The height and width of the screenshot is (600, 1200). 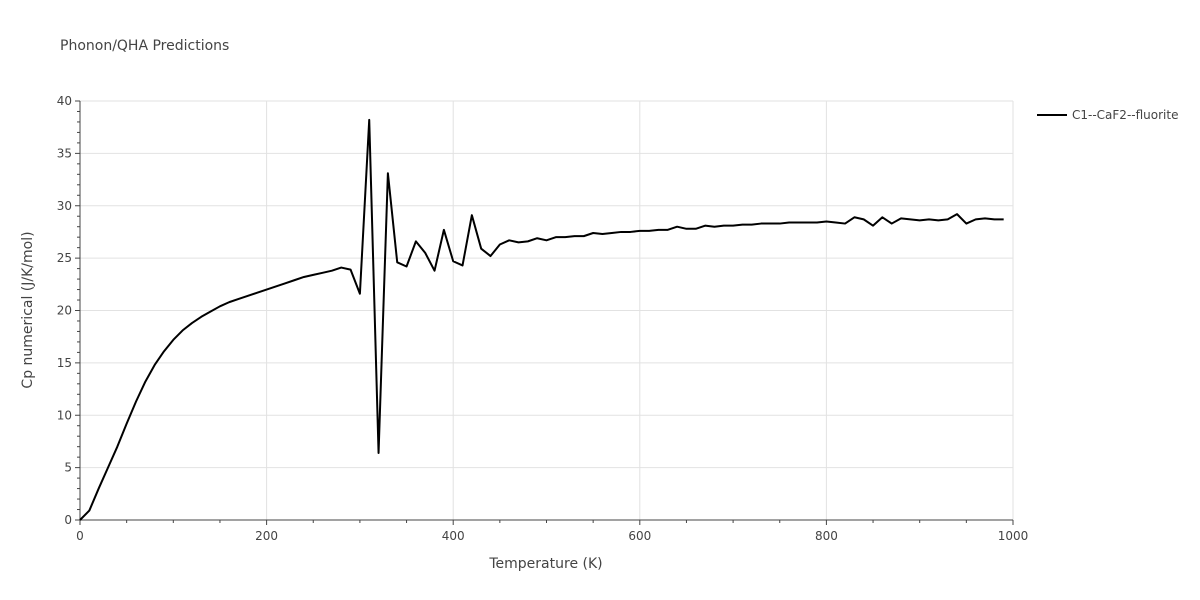 What do you see at coordinates (1125, 115) in the screenshot?
I see `legend-label: C1--CaF2--fluorite` at bounding box center [1125, 115].